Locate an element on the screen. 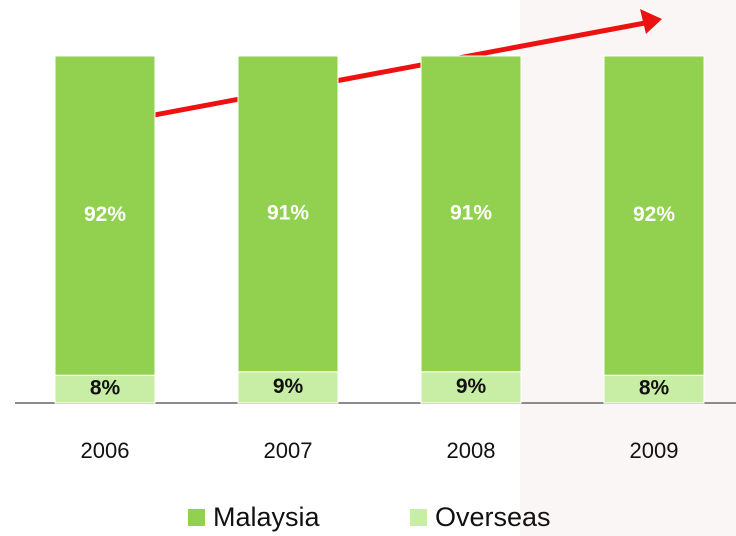  x-tick-label: 2009 is located at coordinates (654, 450).